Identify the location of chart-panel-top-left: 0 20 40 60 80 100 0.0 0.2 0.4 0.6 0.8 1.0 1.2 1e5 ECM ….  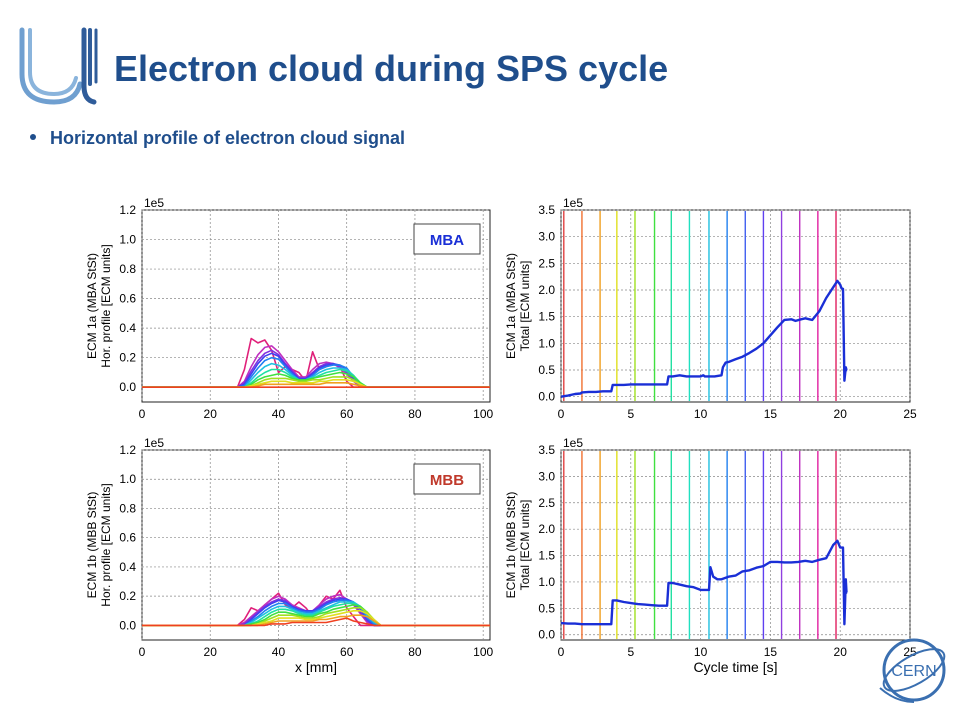
(289, 308).